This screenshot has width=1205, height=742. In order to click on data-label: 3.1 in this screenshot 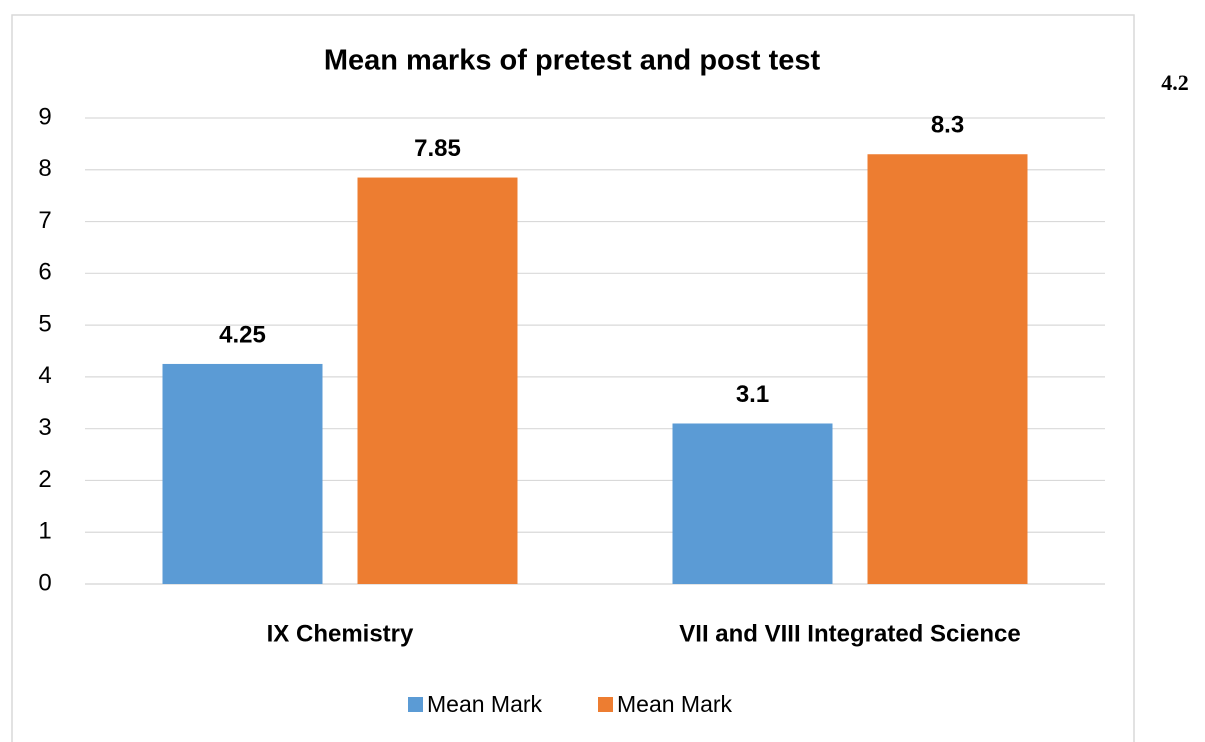, I will do `click(752, 394)`.